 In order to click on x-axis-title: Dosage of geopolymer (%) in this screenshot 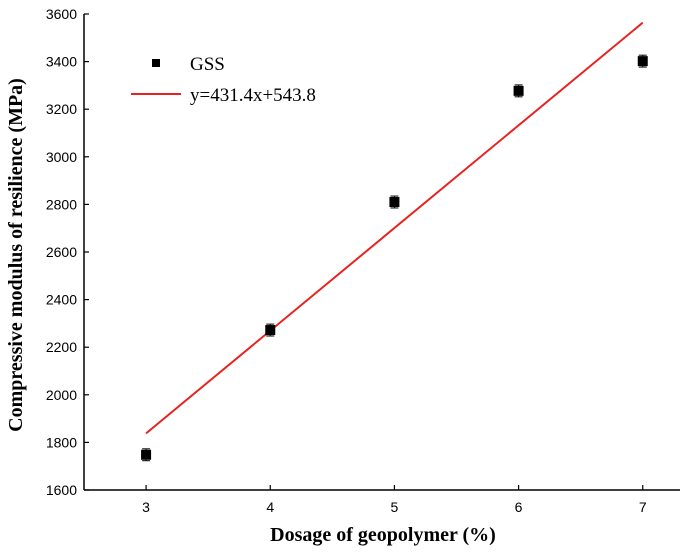, I will do `click(383, 535)`.